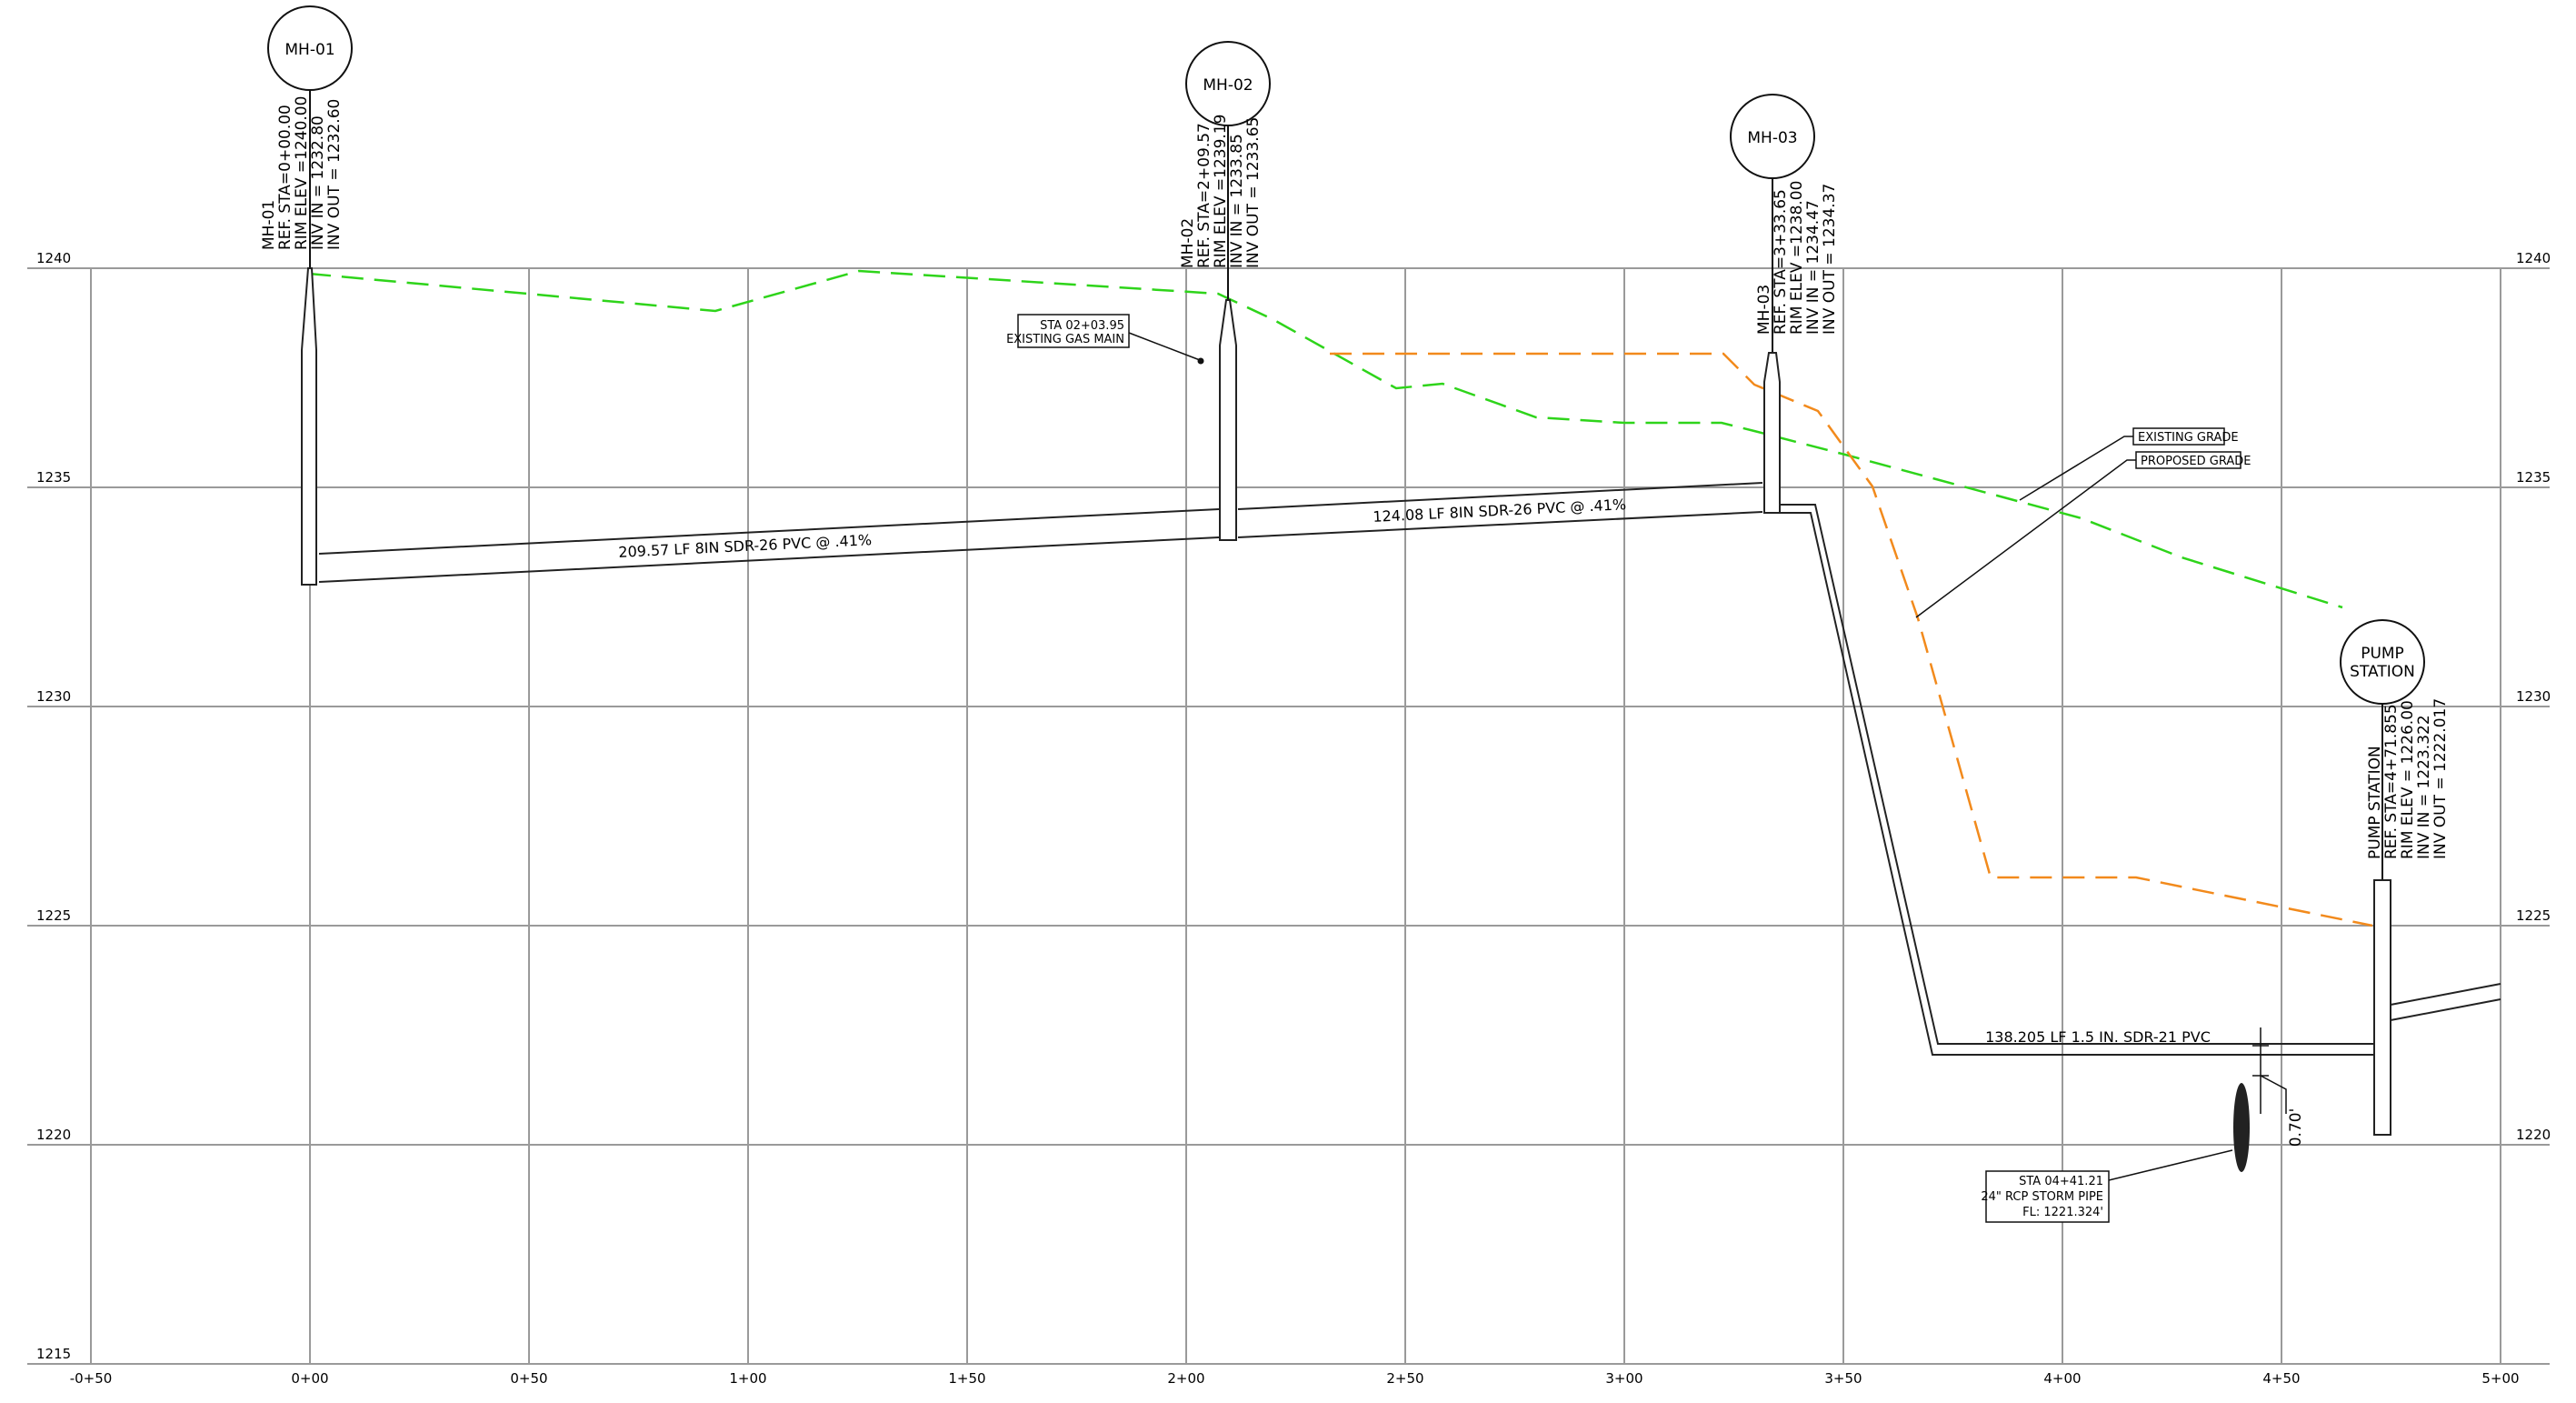  What do you see at coordinates (53, 806) in the screenshot?
I see `y-axis-labels-left: 1240 1235 1230 1225 1220 1215` at bounding box center [53, 806].